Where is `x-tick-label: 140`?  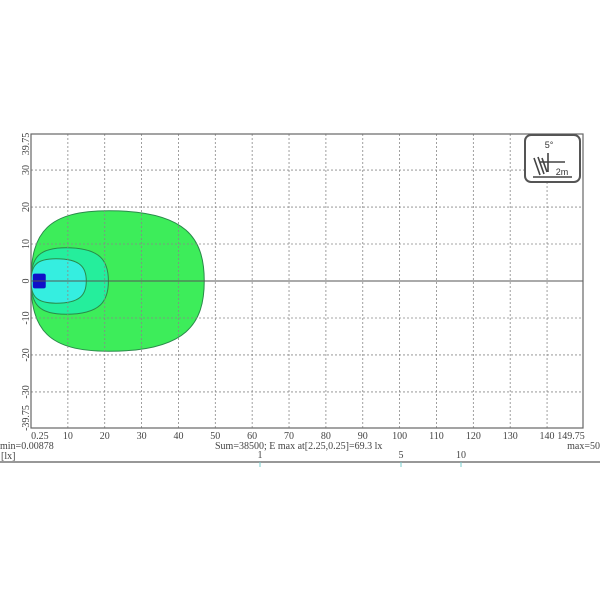
x-tick-label: 140 is located at coordinates (547, 436).